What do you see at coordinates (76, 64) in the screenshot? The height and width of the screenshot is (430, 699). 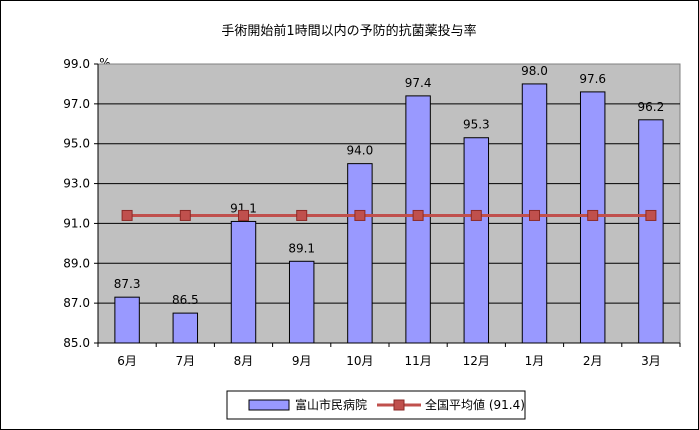 I see `y-tick-label: 99.0` at bounding box center [76, 64].